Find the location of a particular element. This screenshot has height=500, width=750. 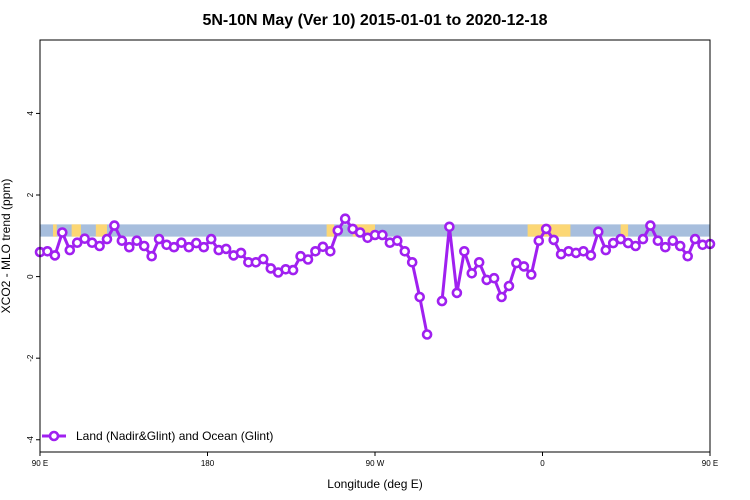

y-tick-label: 2 is located at coordinates (30, 194).